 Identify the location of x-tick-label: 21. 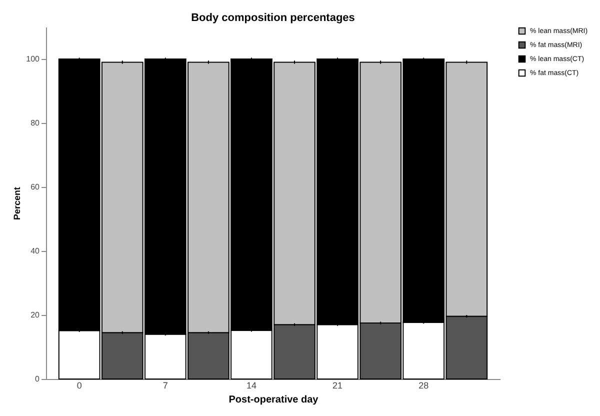
(337, 385).